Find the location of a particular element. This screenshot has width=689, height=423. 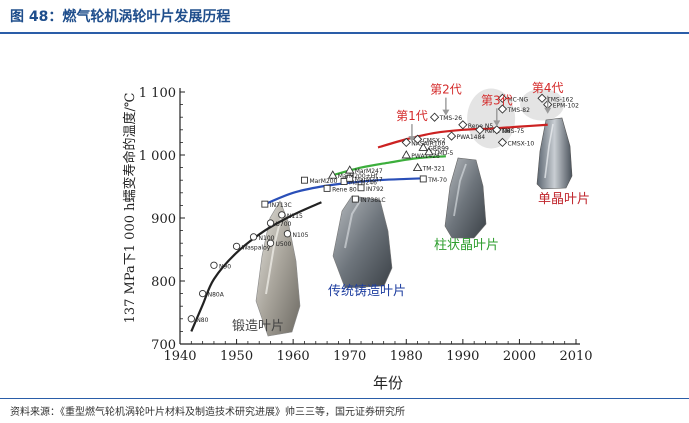

x-tick-label: 2010 is located at coordinates (575, 356).